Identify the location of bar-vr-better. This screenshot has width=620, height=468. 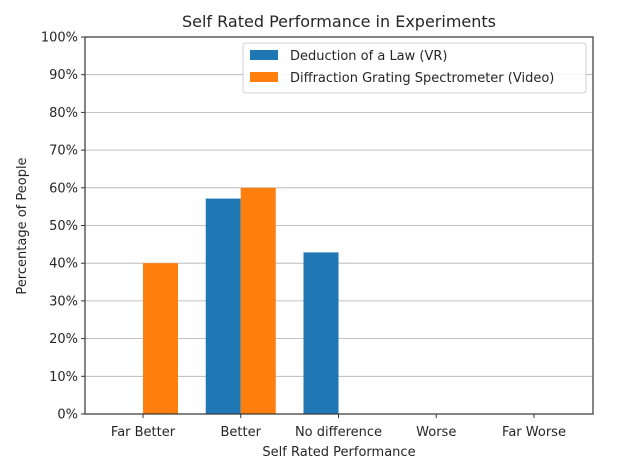
(223, 306).